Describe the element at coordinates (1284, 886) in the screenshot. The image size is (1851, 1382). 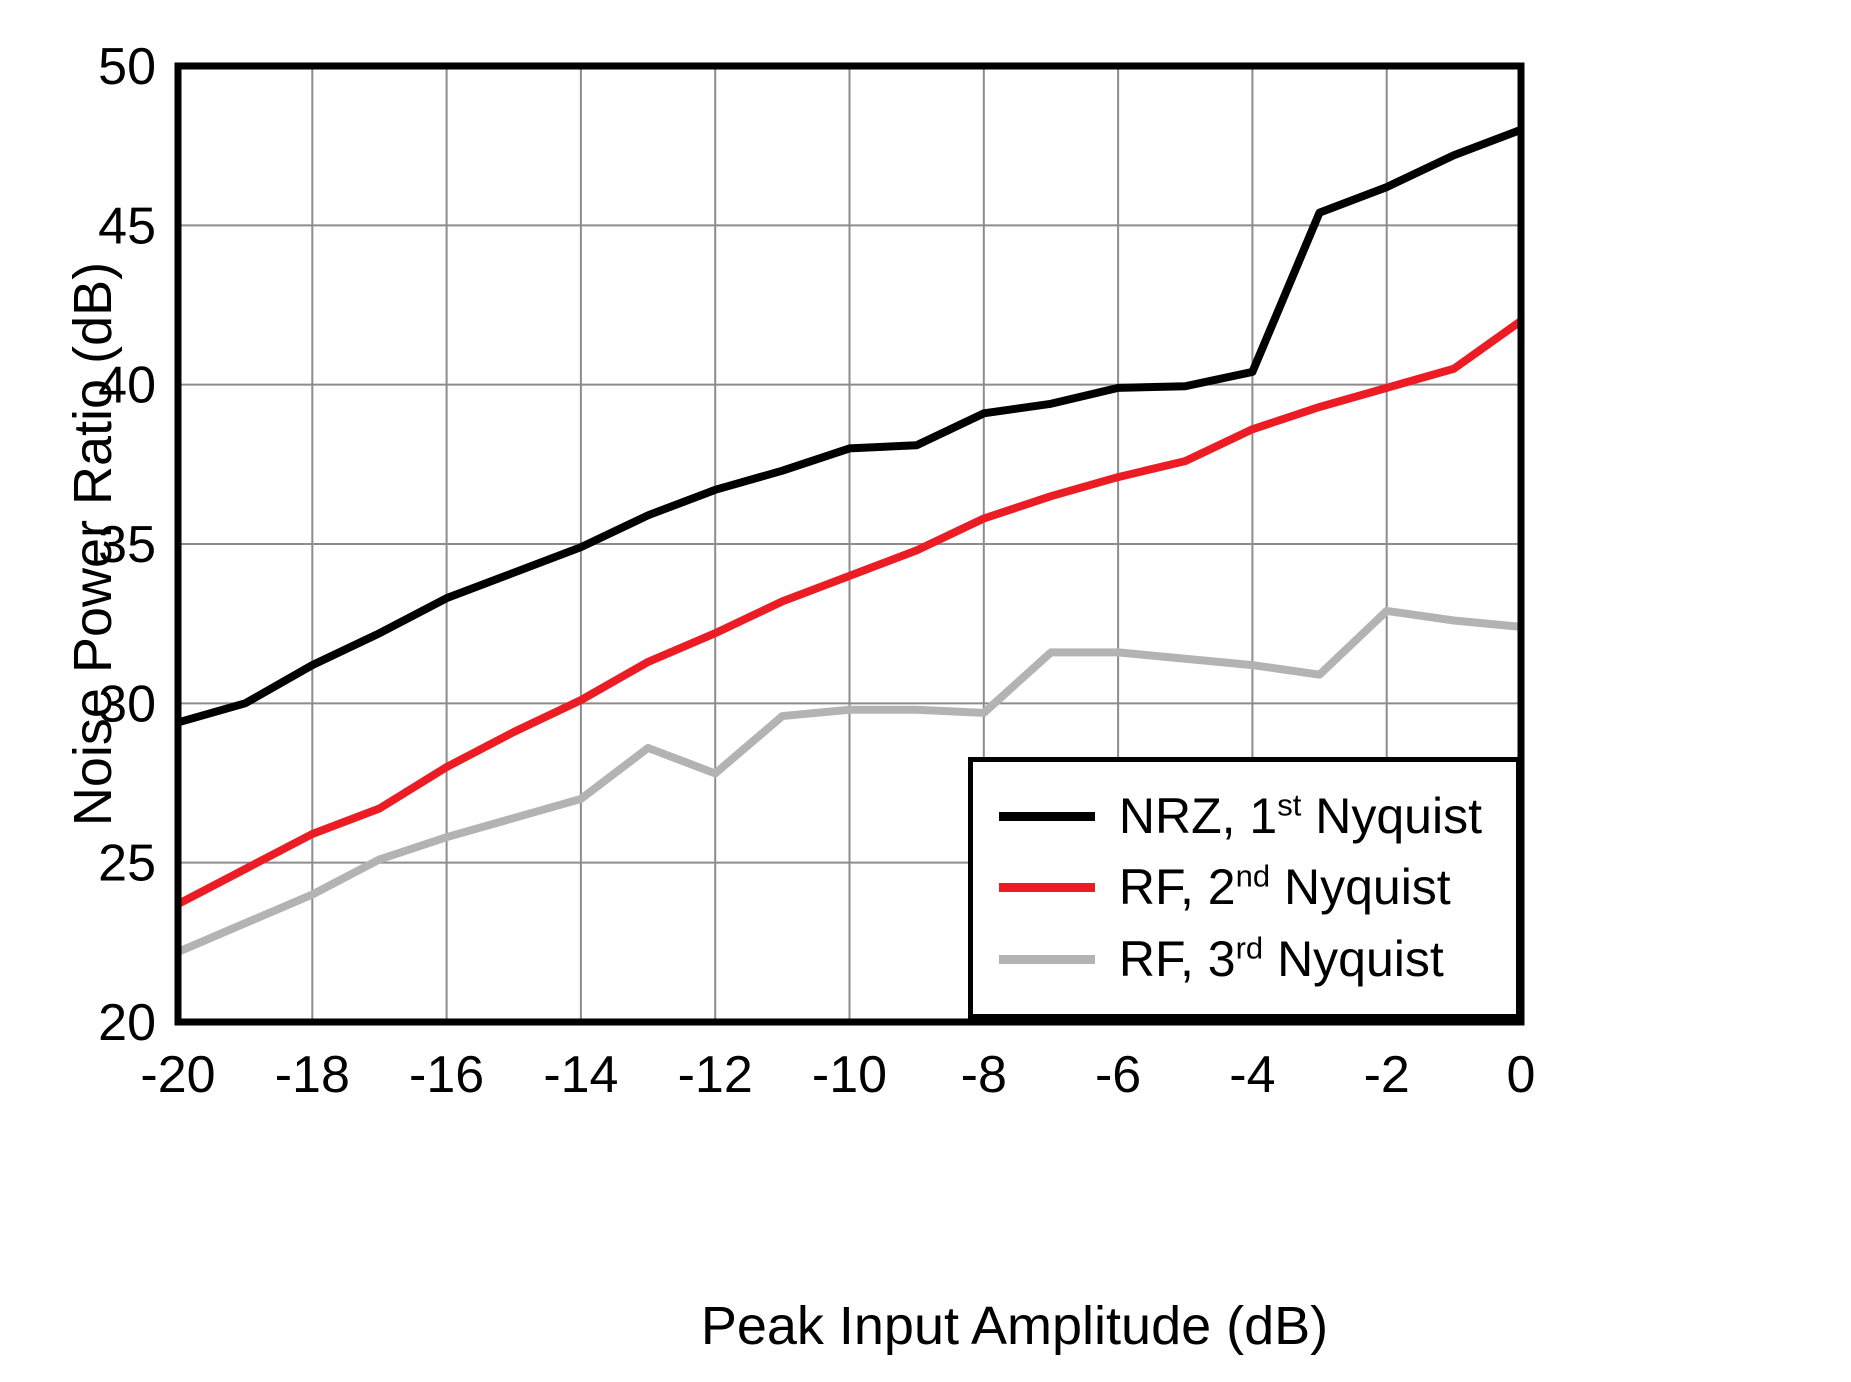
I see `legend-label: RF, 2nd Nyquist` at that location.